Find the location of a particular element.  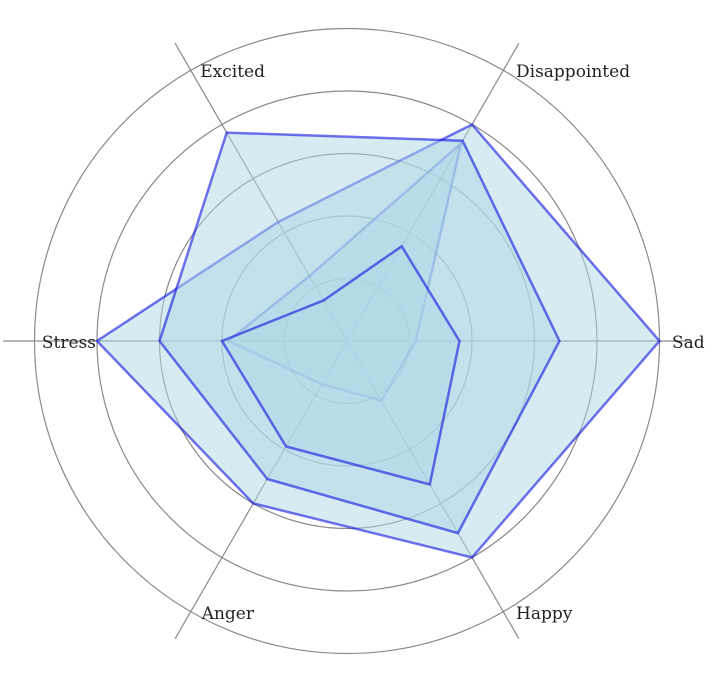

axis-label-stress: Stress is located at coordinates (69, 343).